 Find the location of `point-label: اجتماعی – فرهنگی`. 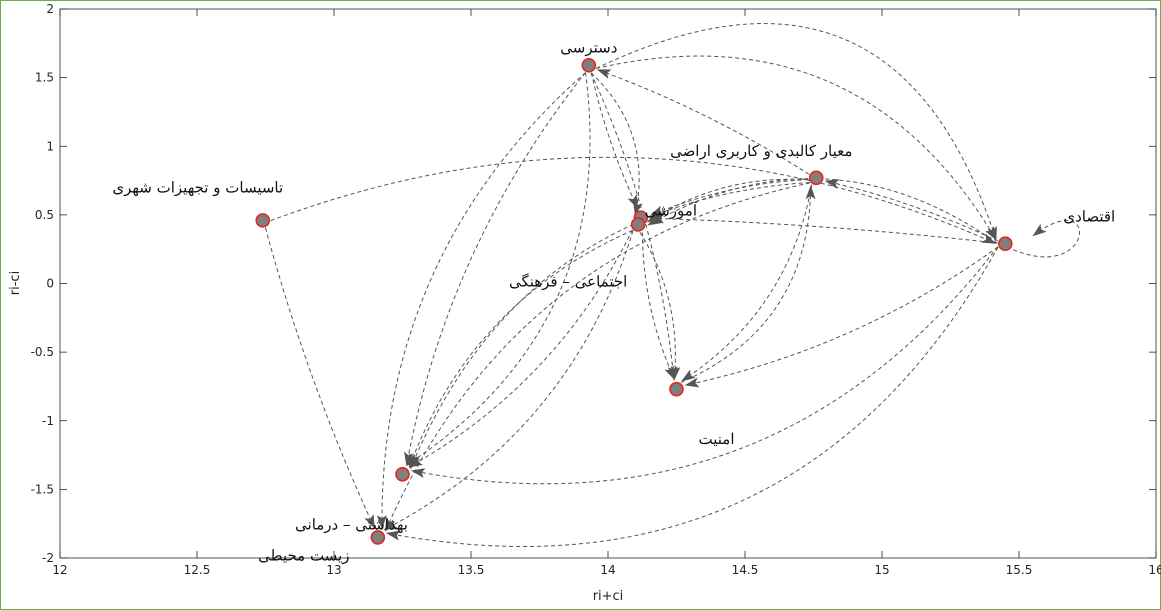

point-label: اجتماعی – فرهنگی is located at coordinates (568, 281).